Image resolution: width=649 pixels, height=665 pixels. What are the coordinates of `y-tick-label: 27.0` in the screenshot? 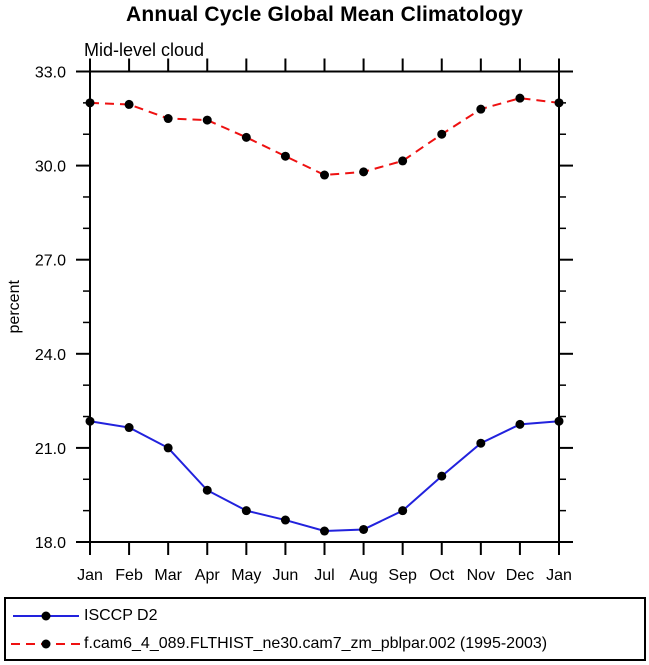 It's located at (50, 261).